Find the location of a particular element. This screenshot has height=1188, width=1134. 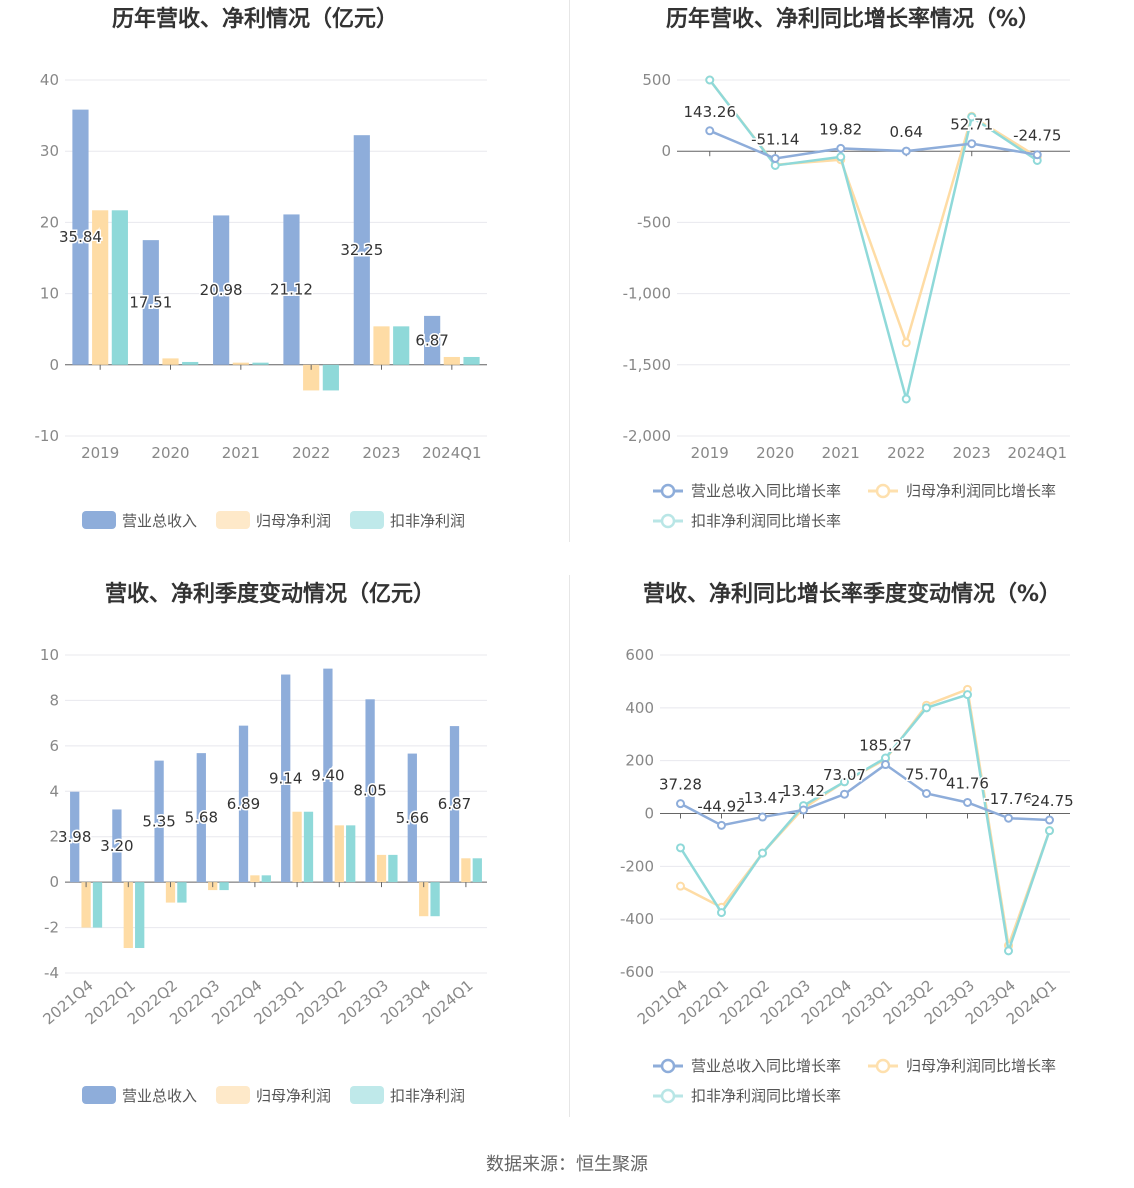

chart-title: 历年营收、净利同比增长率情况（%） is located at coordinates (853, 19).